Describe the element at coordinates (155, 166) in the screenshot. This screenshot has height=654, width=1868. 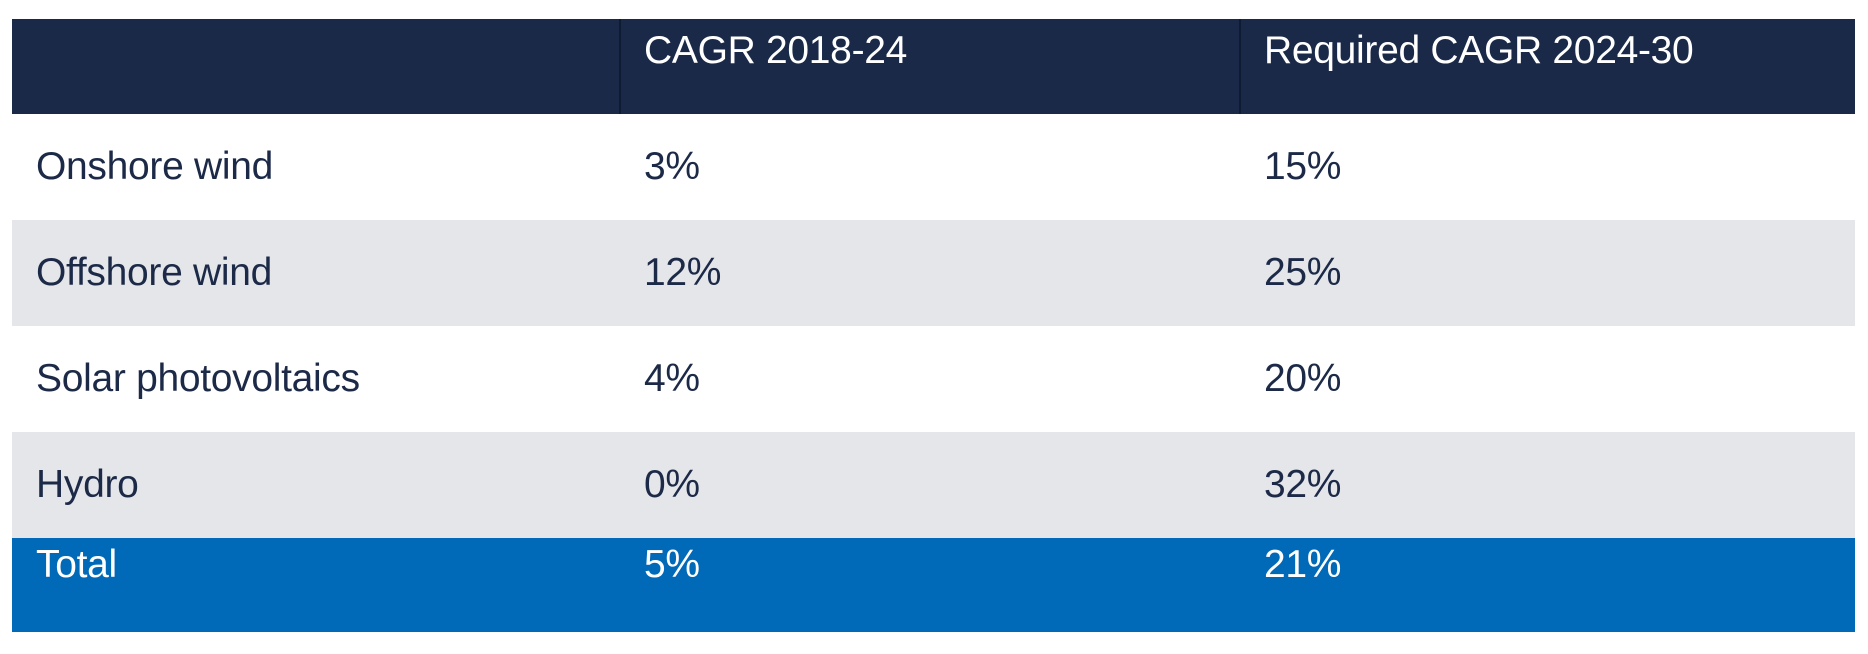
I see `row-label: Onshore wind` at that location.